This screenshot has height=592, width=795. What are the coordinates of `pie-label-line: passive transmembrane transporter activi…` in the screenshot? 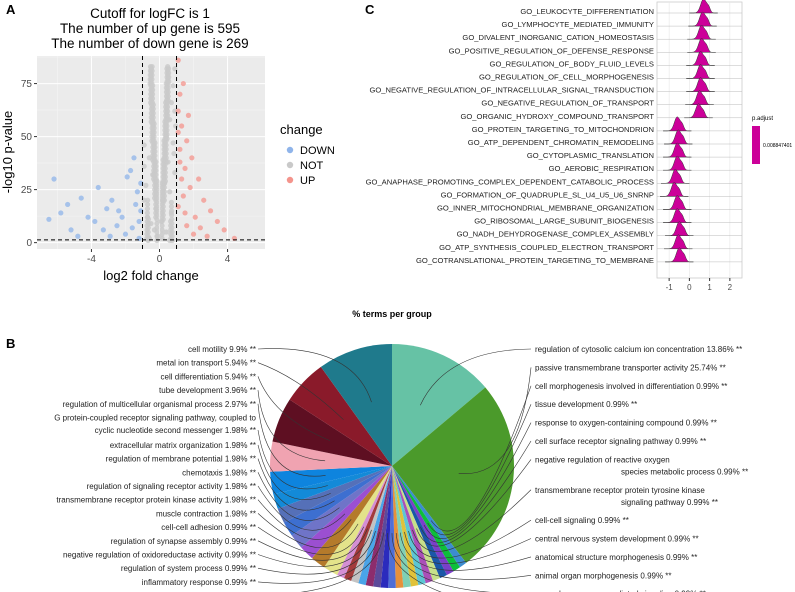 It's located at (630, 367).